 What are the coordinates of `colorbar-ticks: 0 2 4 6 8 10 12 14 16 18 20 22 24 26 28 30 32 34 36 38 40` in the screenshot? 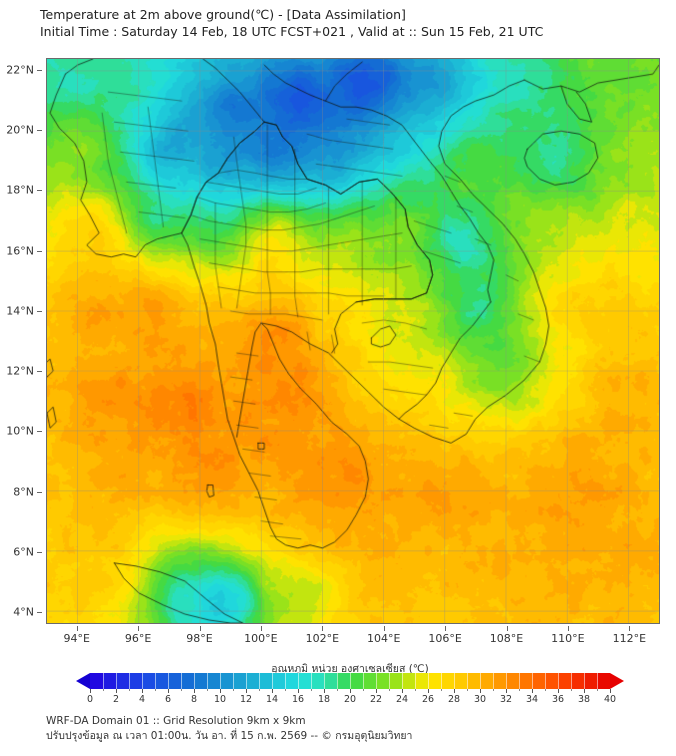 It's located at (351, 698).